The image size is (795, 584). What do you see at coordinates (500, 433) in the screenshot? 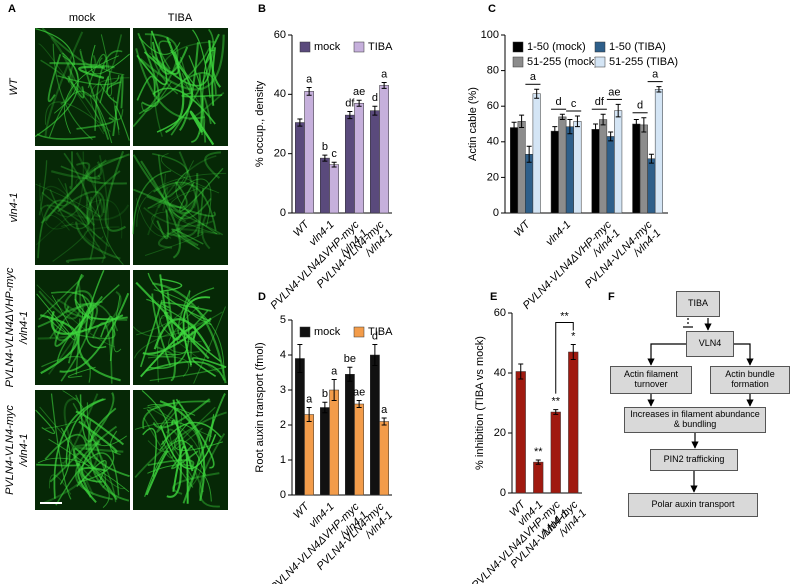
I see `y-tick-label: 20` at bounding box center [500, 433].